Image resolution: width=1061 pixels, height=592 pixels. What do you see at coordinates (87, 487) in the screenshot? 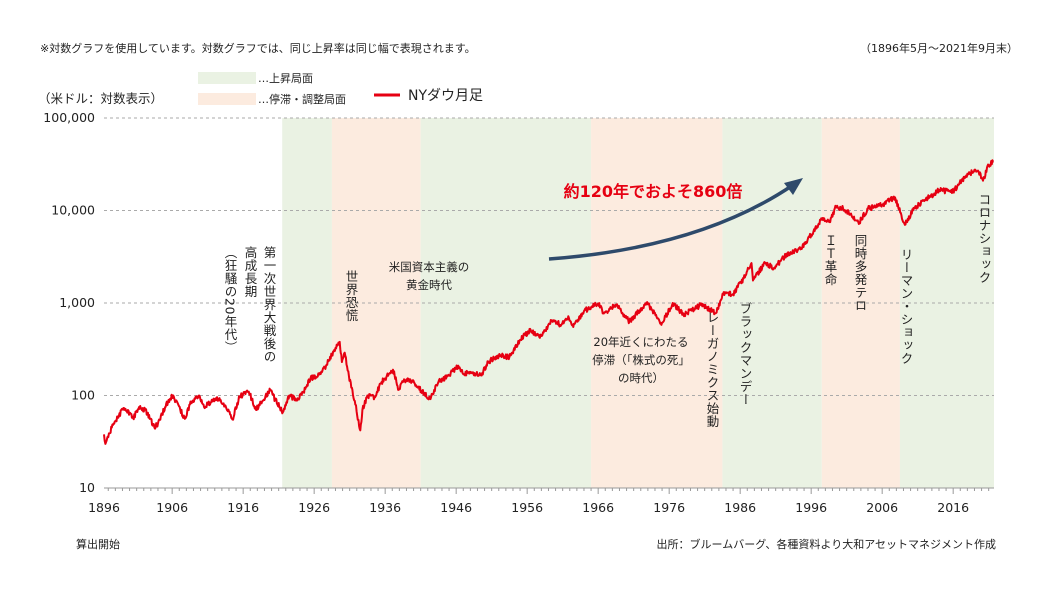
I see `y-tick-label: 10` at bounding box center [87, 487].